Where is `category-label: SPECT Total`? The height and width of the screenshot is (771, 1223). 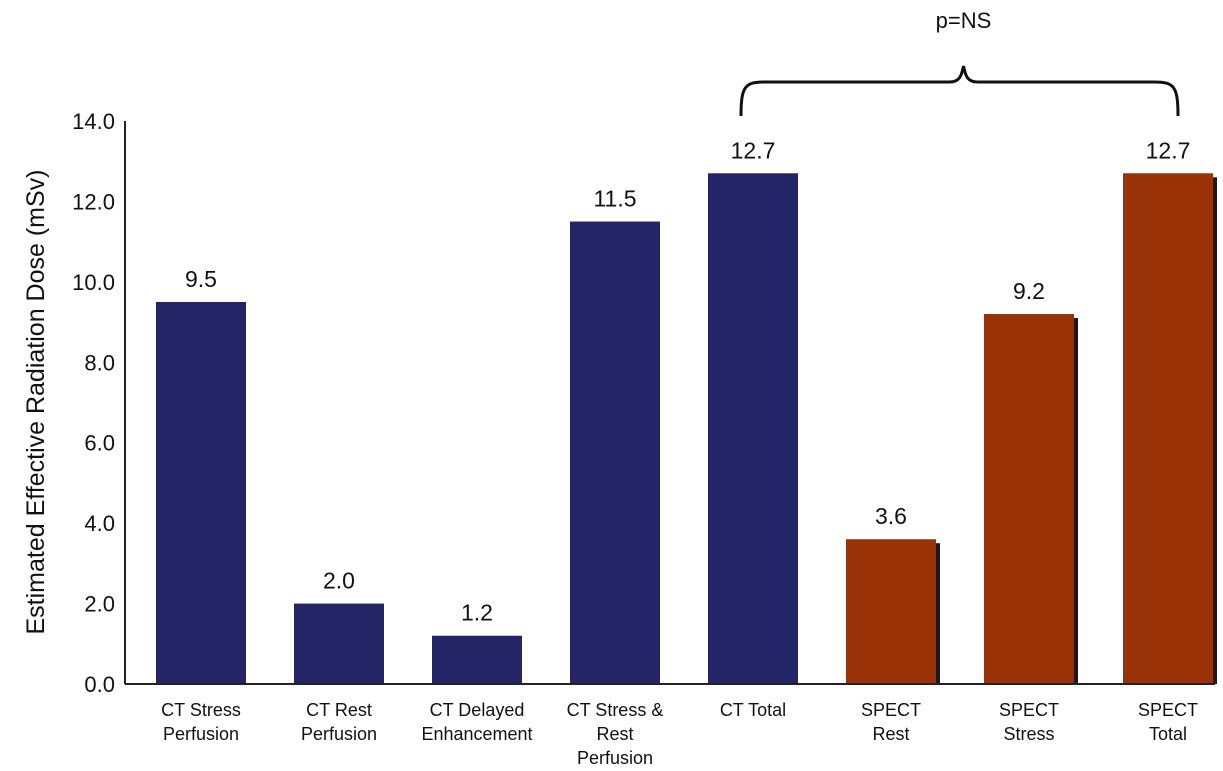 category-label: SPECT Total is located at coordinates (1168, 722).